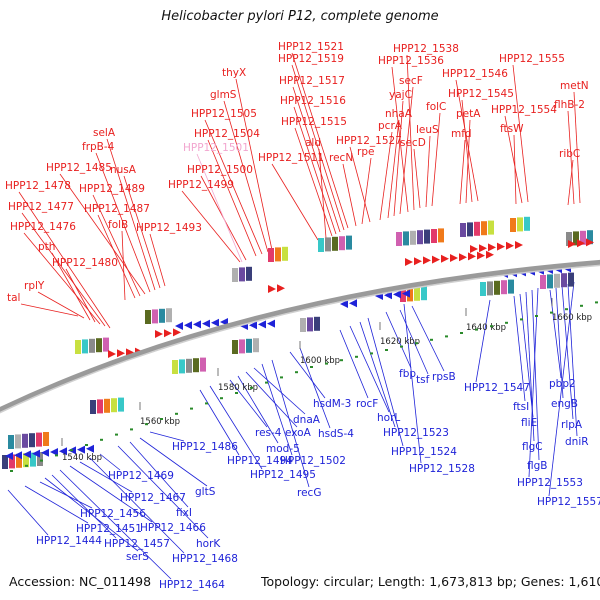  What do you see at coordinates (423, 380) in the screenshot?
I see `gene-label-tsf: tsf` at bounding box center [423, 380].